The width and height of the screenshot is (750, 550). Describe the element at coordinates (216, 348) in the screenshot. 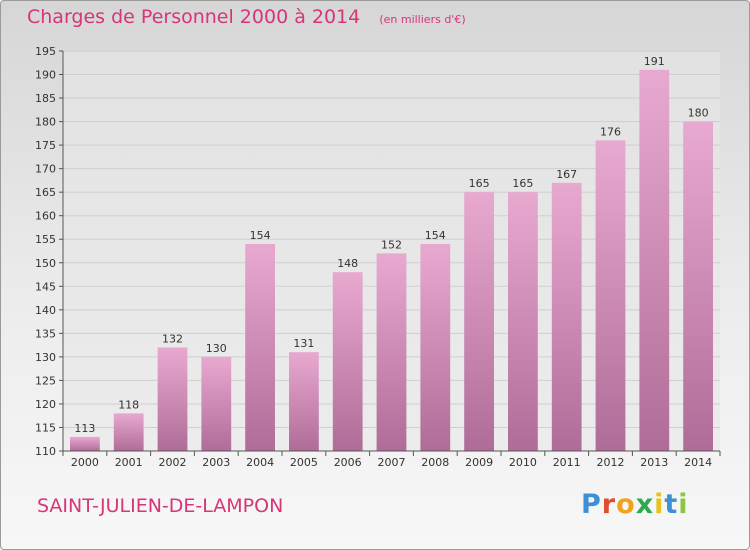

I see `bar-value-label: 130` at that location.